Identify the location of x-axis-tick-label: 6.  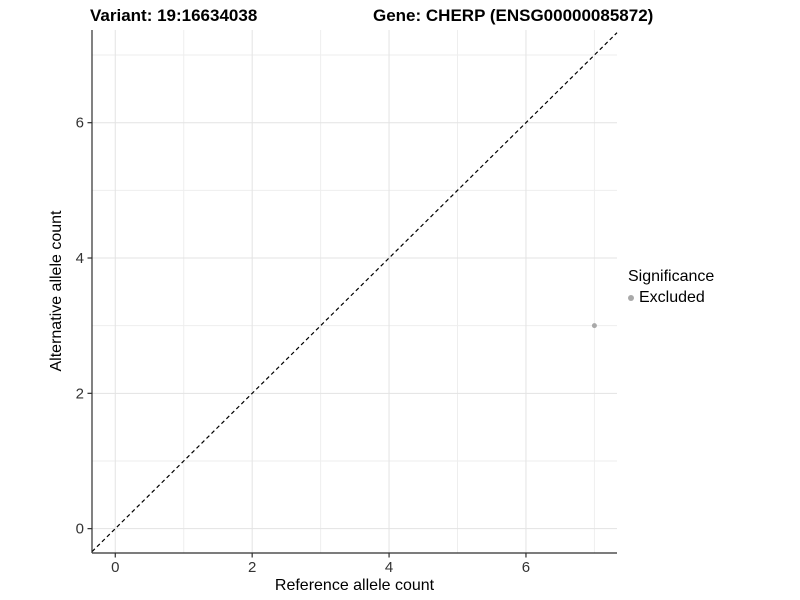
(526, 567).